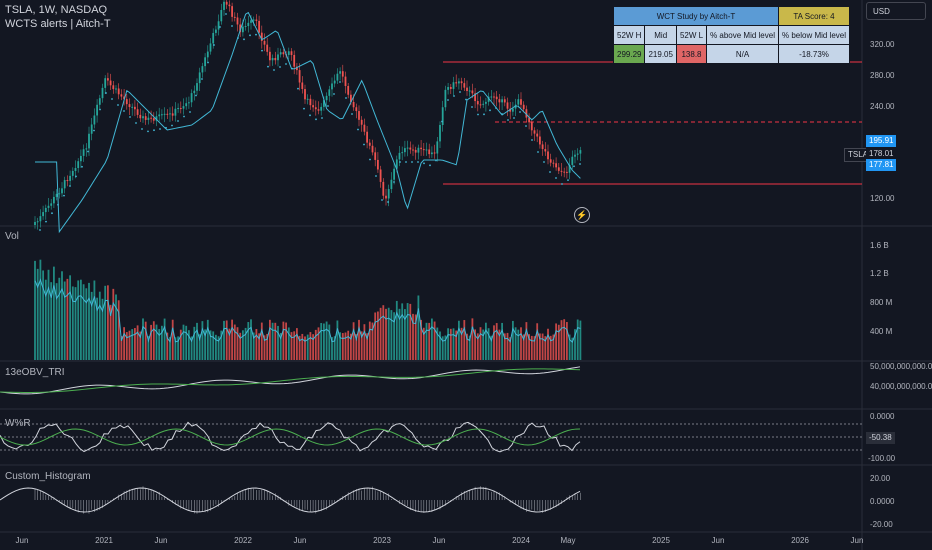  What do you see at coordinates (814, 16) in the screenshot?
I see `ta-score-cell: TA Score: 4` at bounding box center [814, 16].